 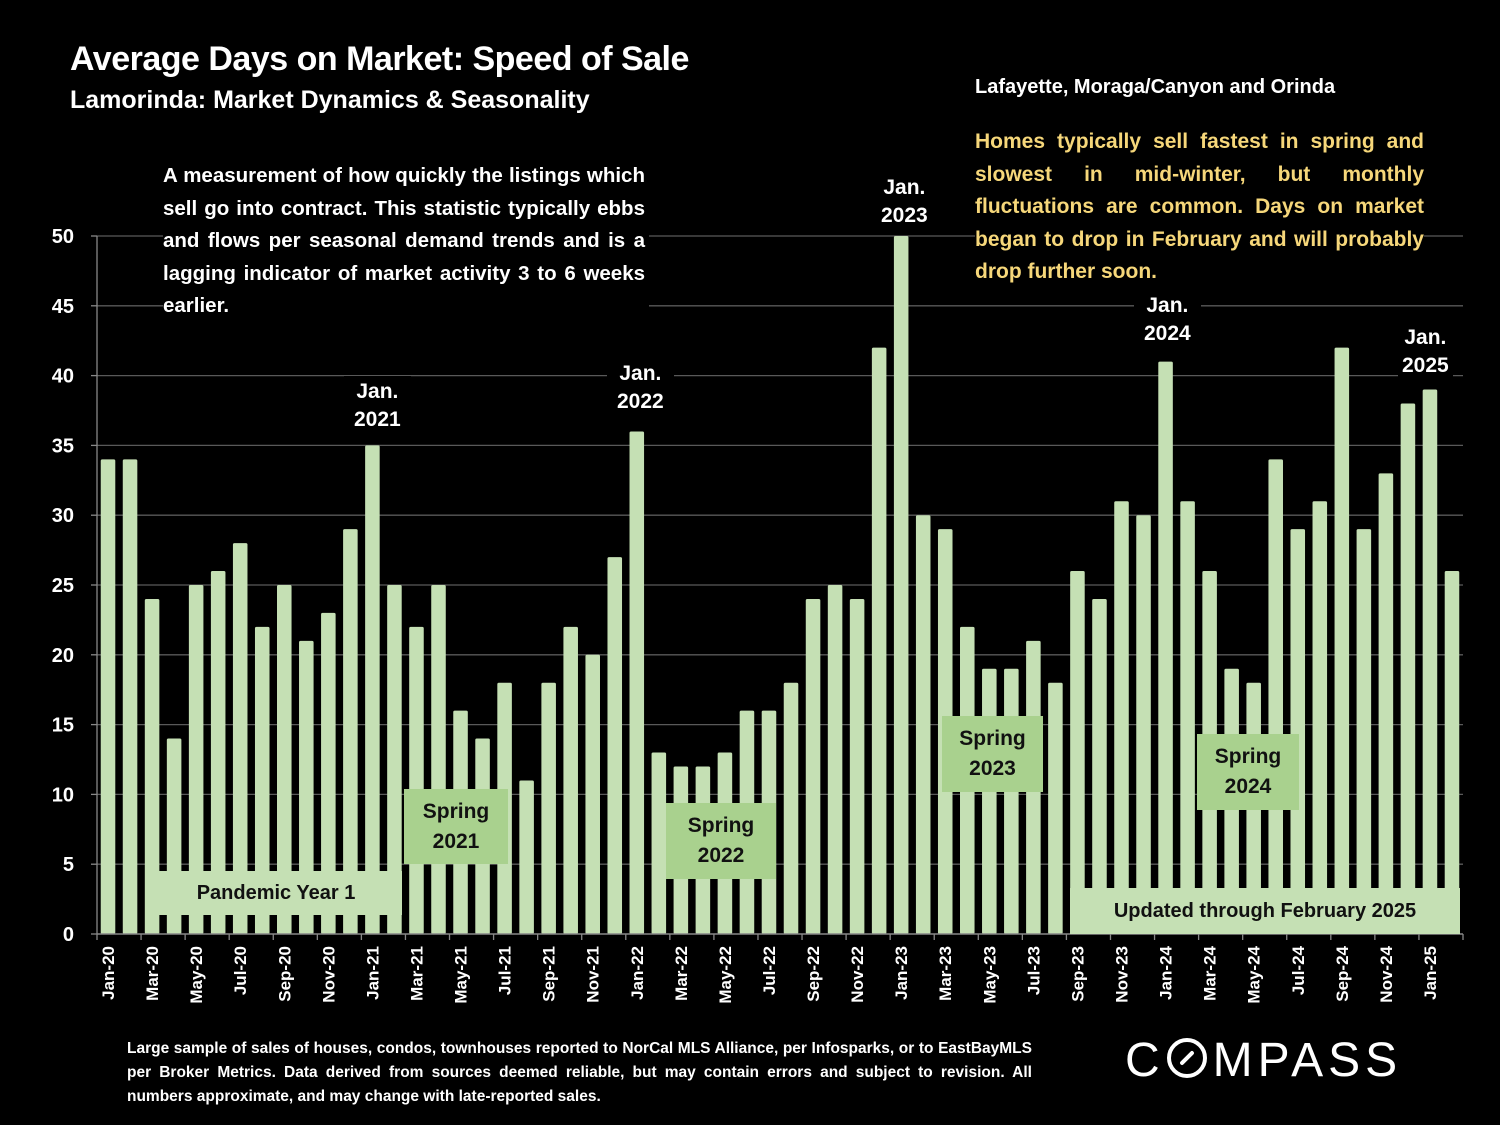 I want to click on x-tick-label: May-24, so click(x=1254, y=974).